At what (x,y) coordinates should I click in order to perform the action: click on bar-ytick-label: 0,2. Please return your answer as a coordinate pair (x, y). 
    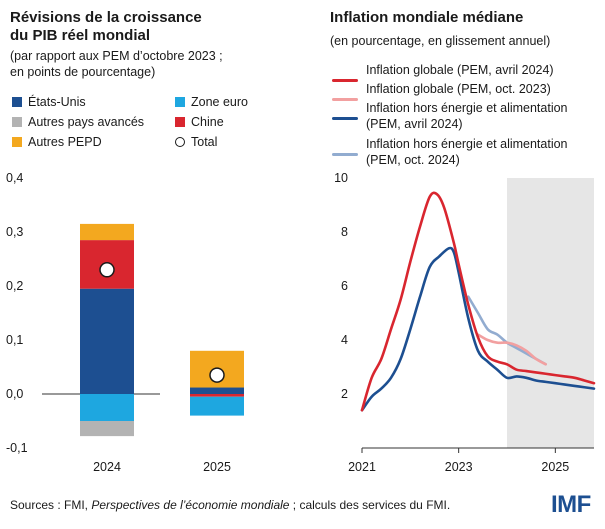
    Looking at the image, I should click on (14, 286).